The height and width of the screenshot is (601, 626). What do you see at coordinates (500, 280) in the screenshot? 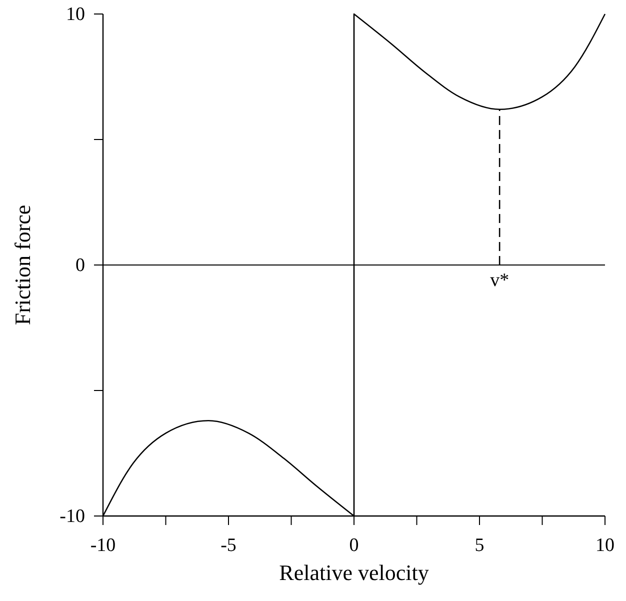
I see `annotation: v*` at bounding box center [500, 280].